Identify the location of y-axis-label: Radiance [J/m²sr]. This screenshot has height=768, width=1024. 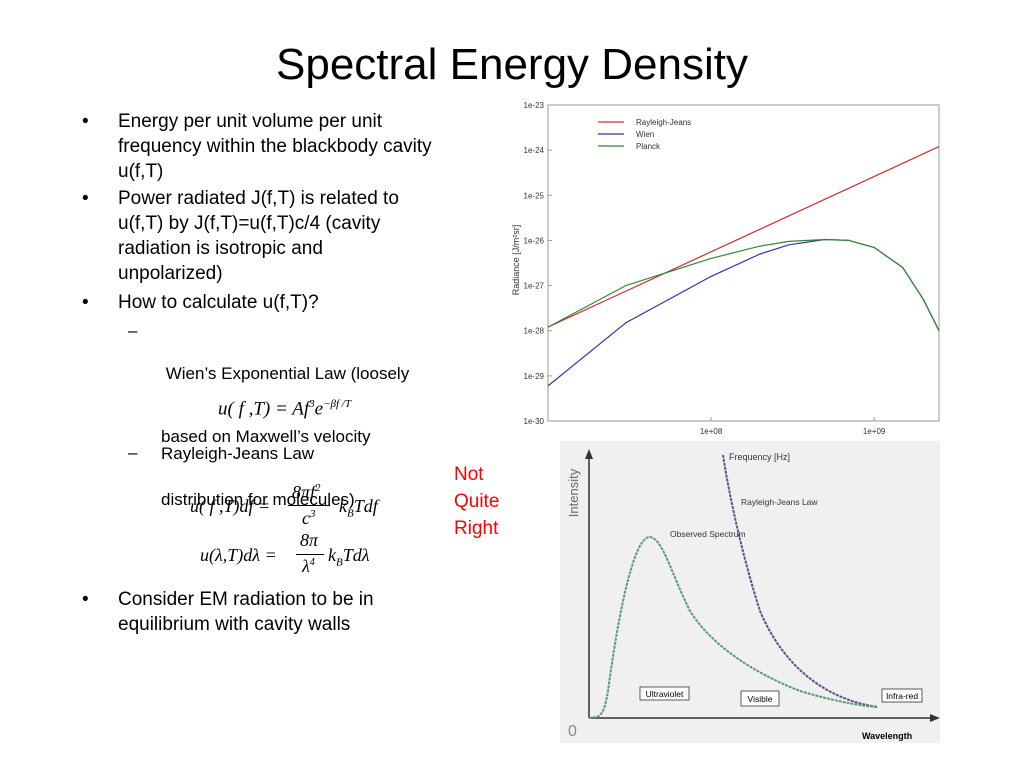
(516, 260).